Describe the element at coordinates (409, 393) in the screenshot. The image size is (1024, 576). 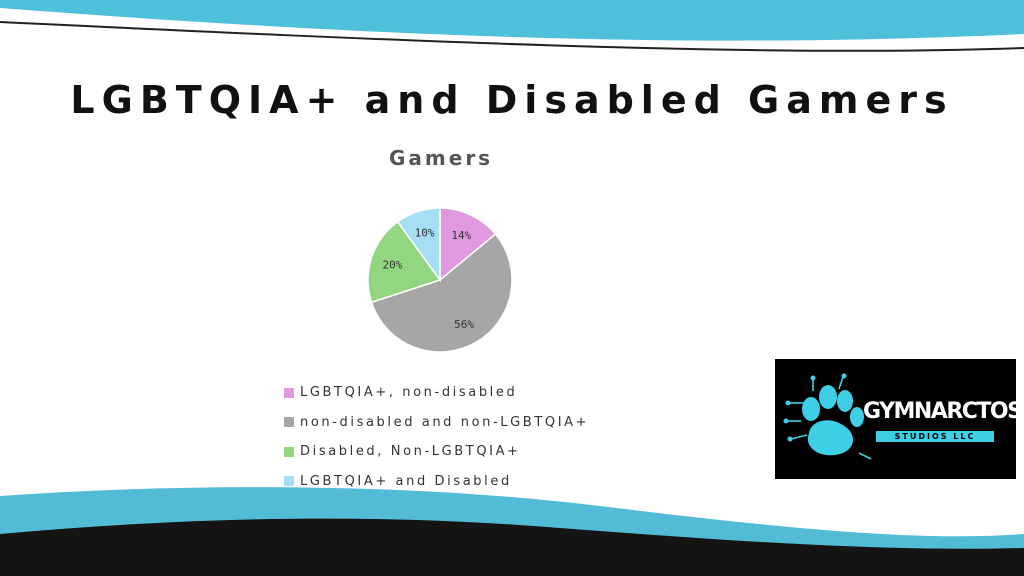
I see `legend-label: LGBTQIA+, non-disabled` at that location.